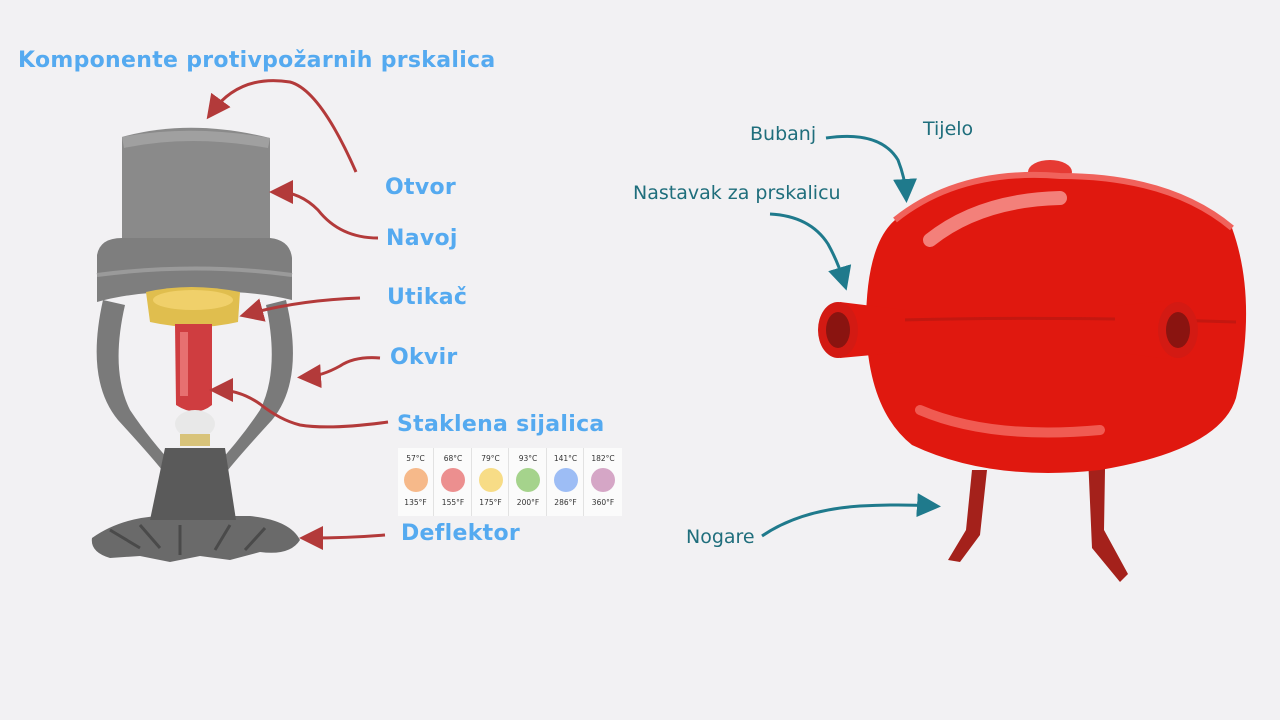  What do you see at coordinates (528, 458) in the screenshot?
I see `temp-celsius: 93°C` at bounding box center [528, 458].